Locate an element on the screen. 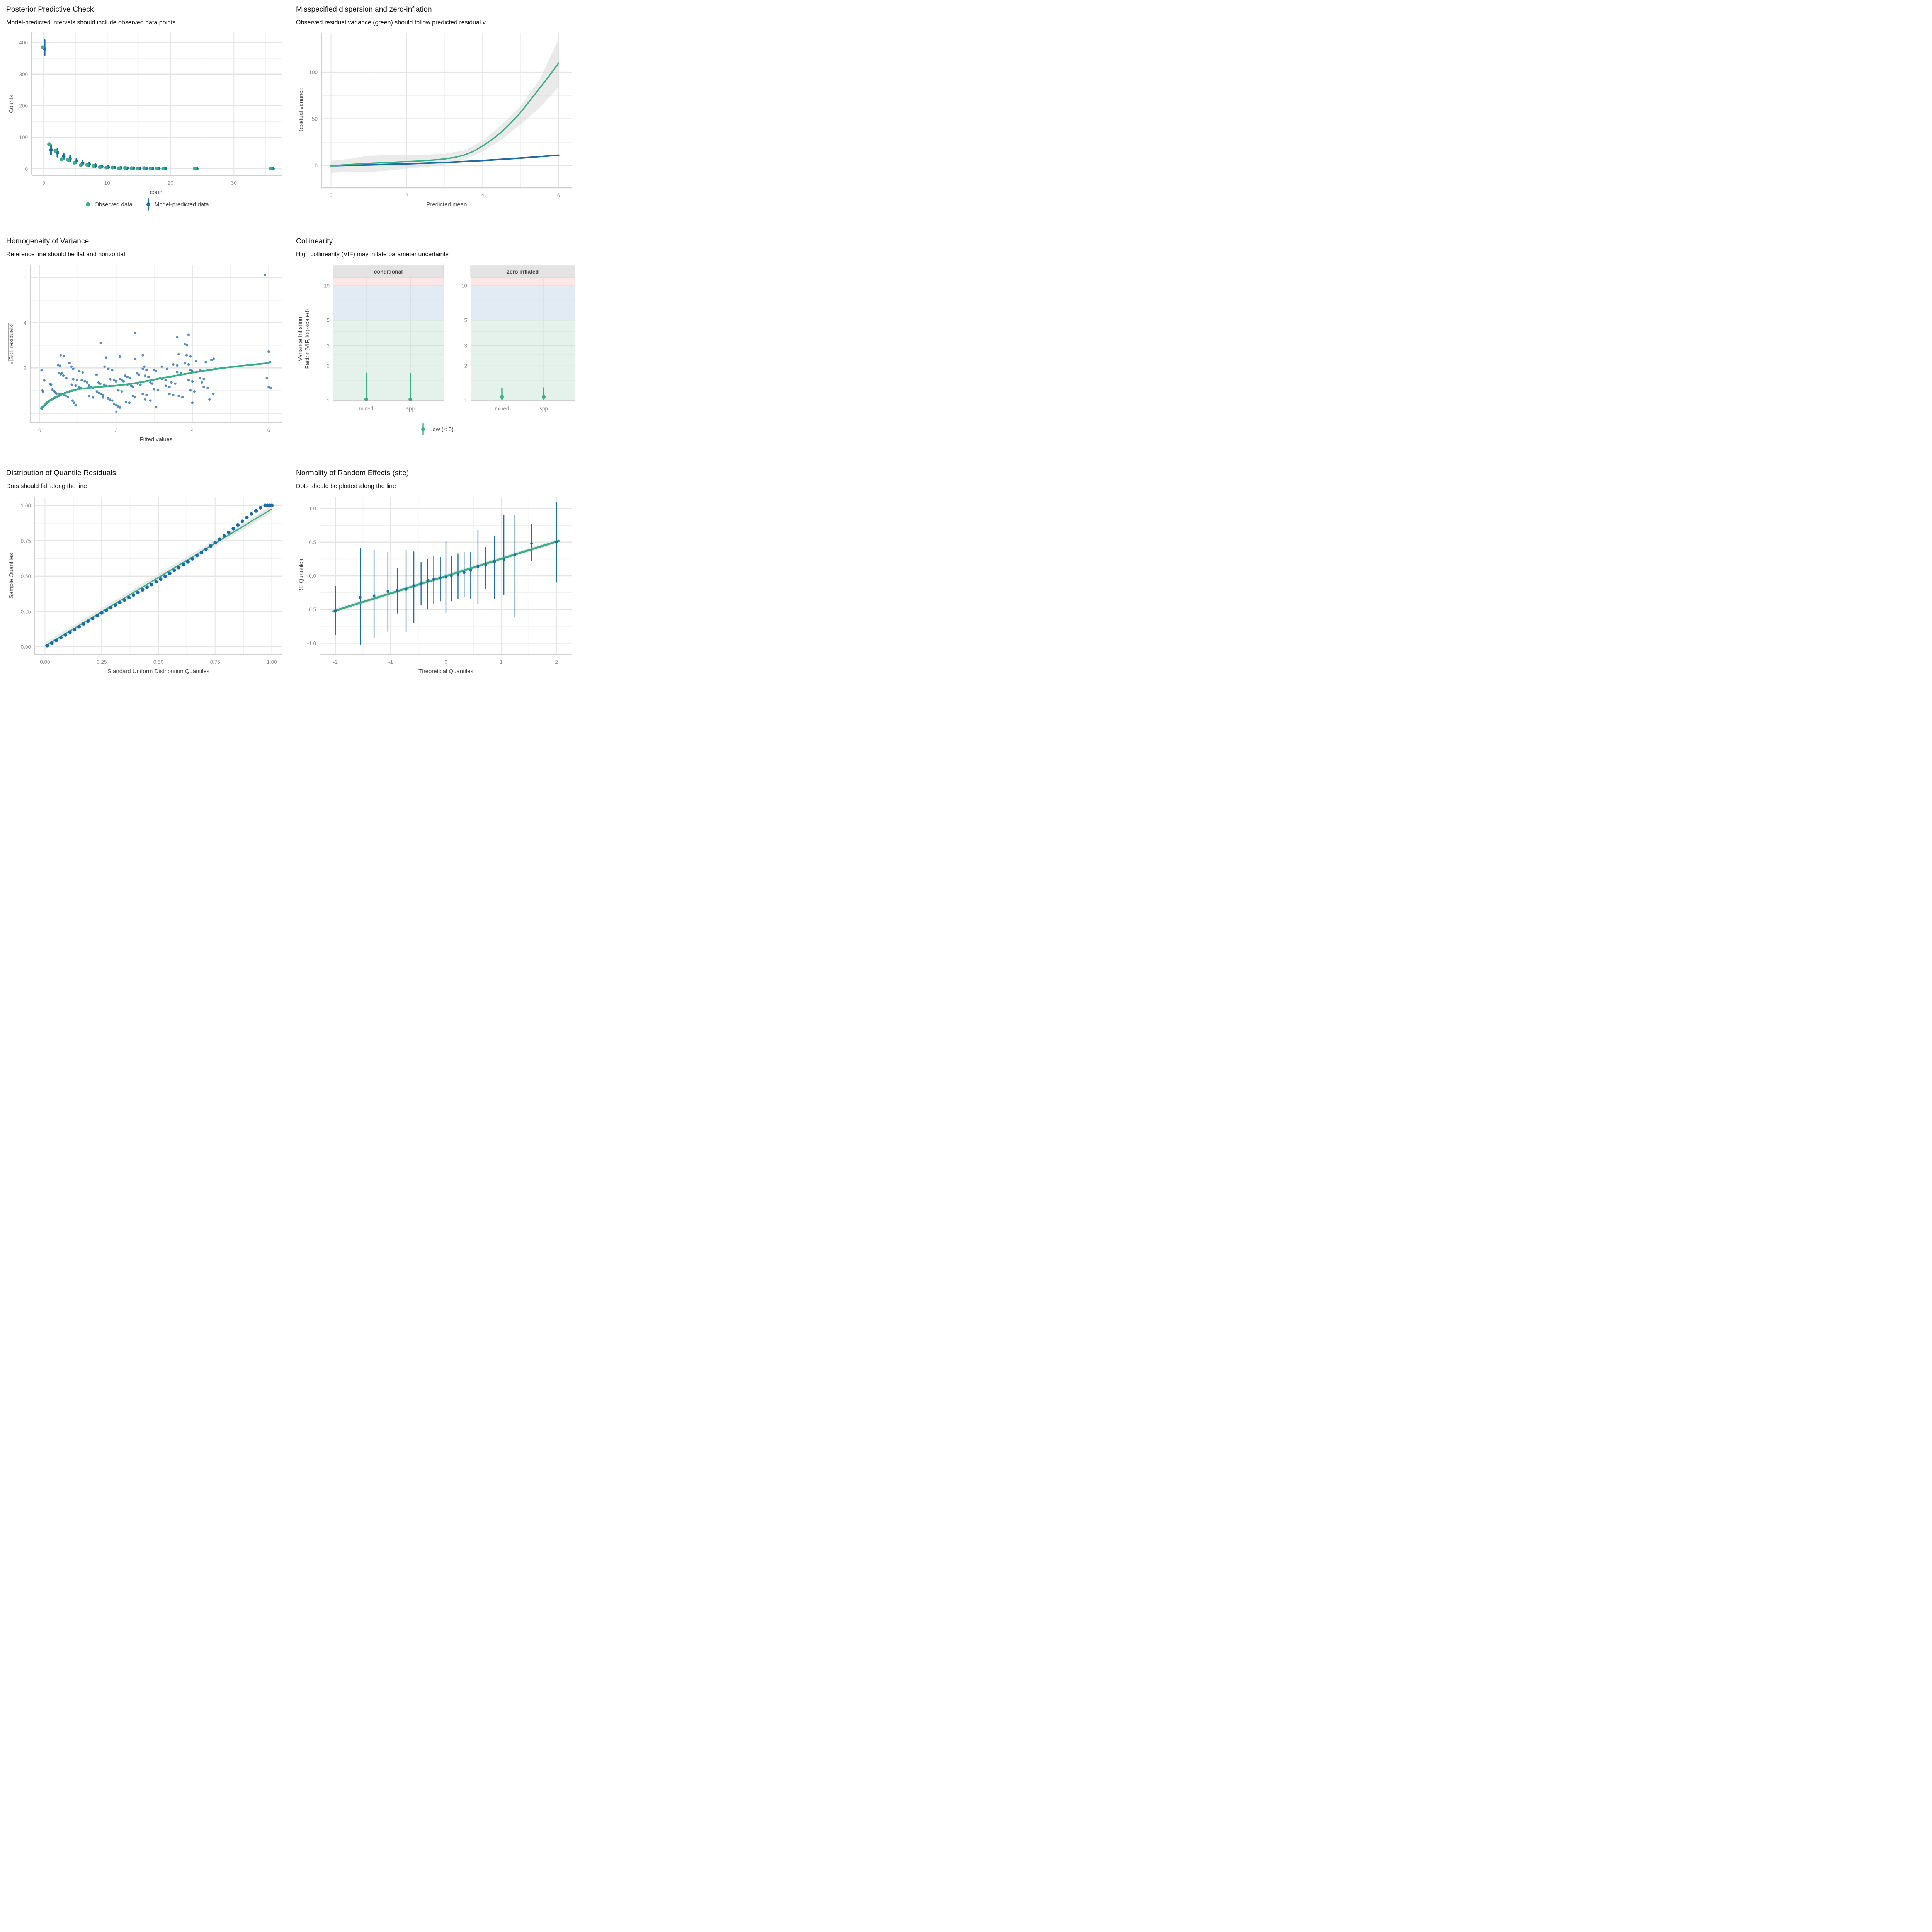 The width and height of the screenshot is (1932, 1932). svg-text: Fitted values is located at coordinates (155, 439).